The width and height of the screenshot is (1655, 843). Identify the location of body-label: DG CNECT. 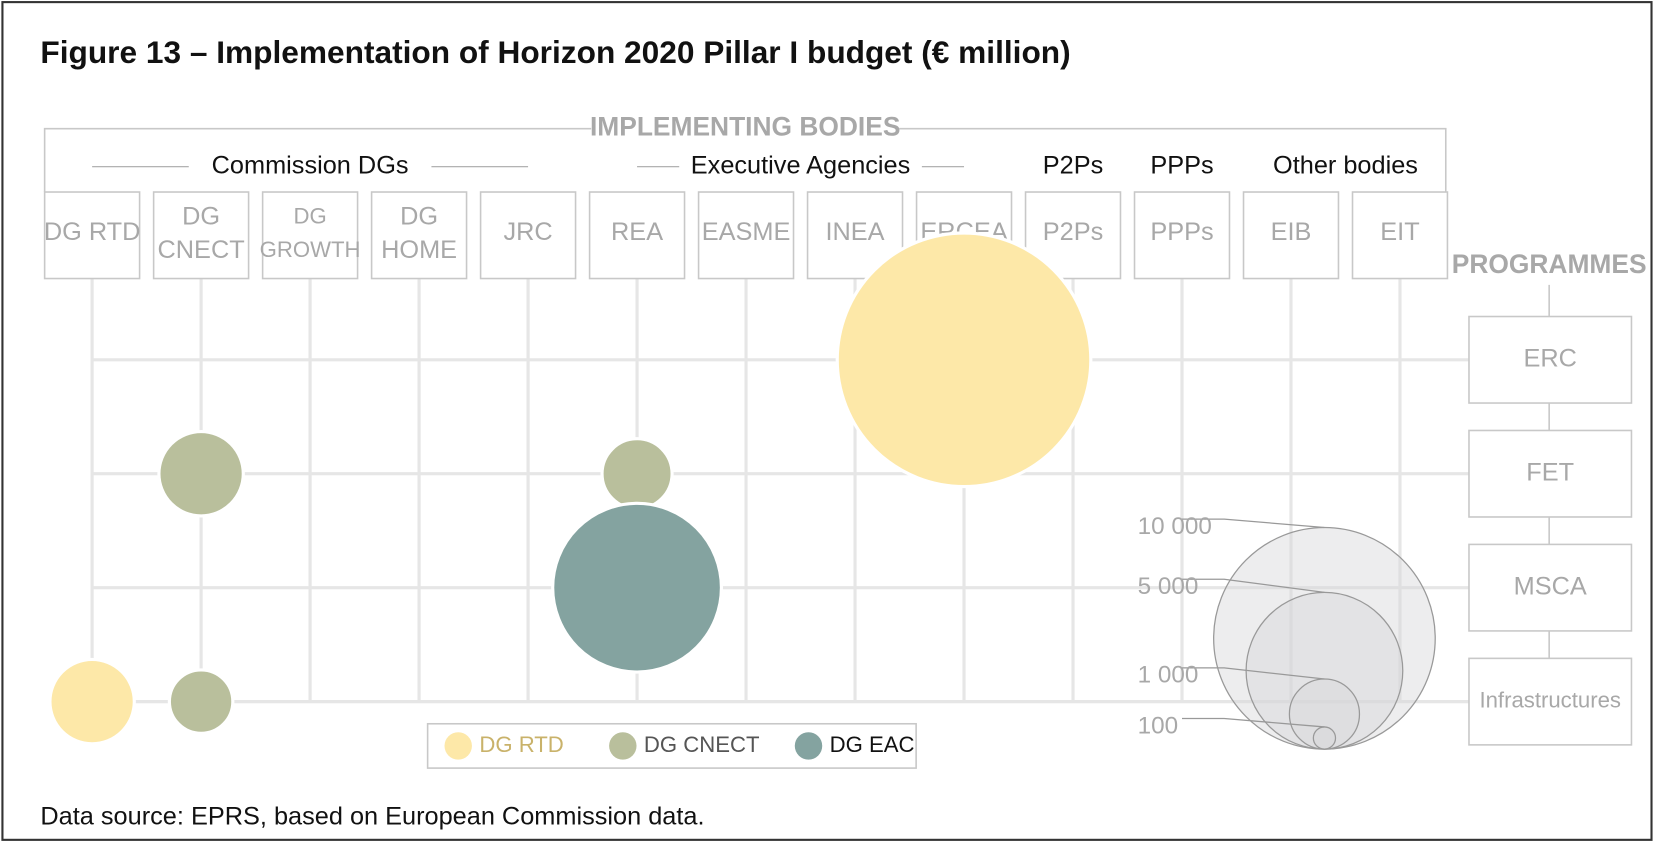
(201, 233).